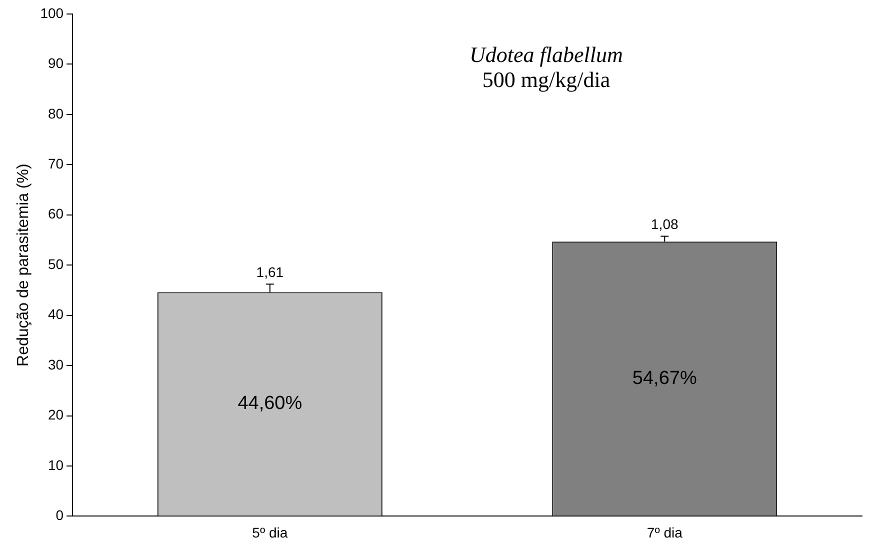 The height and width of the screenshot is (553, 877). Describe the element at coordinates (52, 12) in the screenshot. I see `y-tick-label: 100` at that location.